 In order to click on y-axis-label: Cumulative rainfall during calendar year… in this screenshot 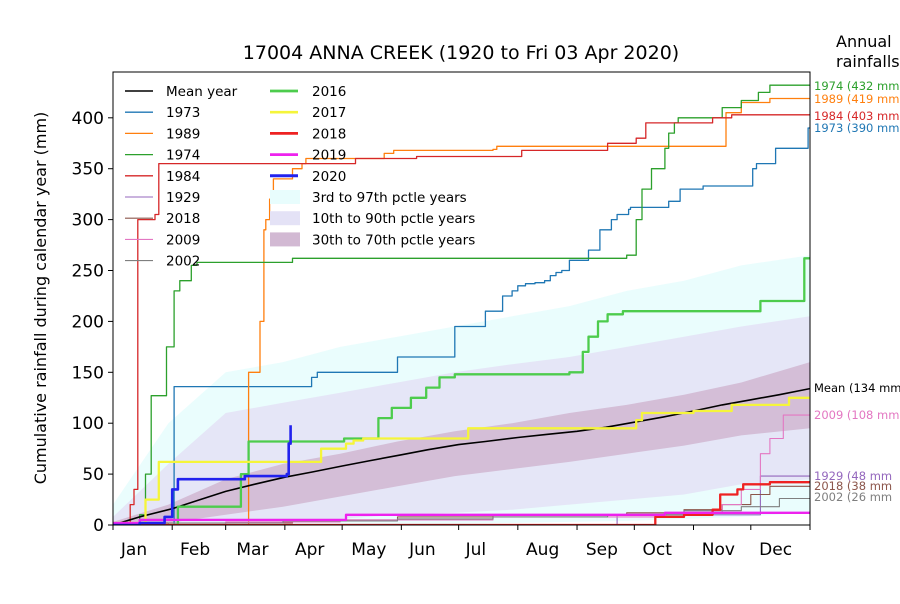, I will do `click(40, 298)`.